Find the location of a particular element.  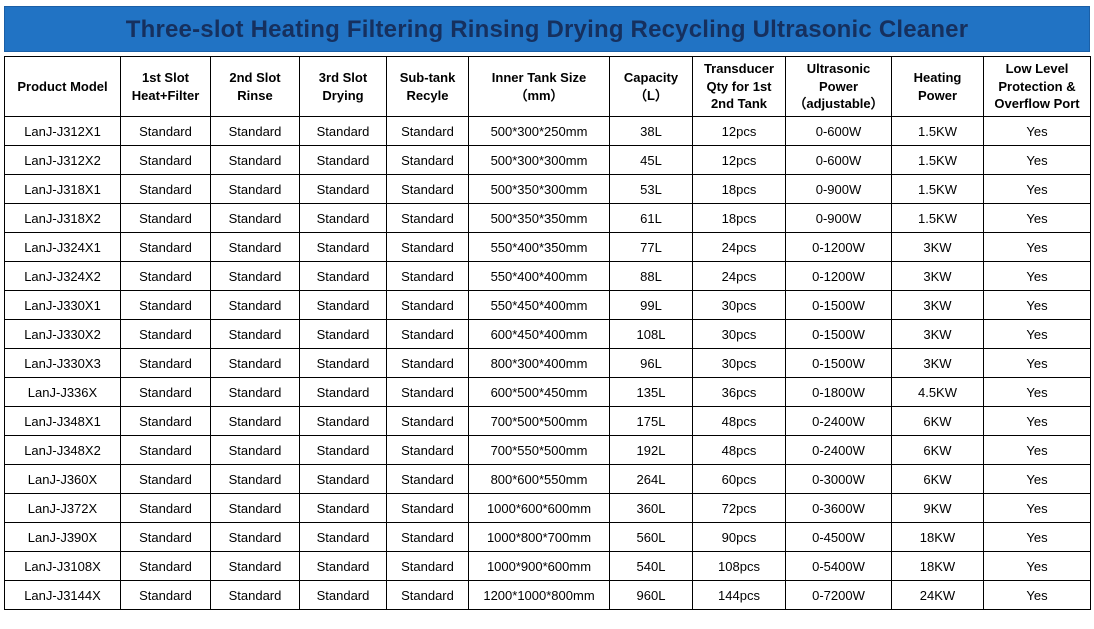

cell-ultrasonic-power: 0-4500W is located at coordinates (838, 537).